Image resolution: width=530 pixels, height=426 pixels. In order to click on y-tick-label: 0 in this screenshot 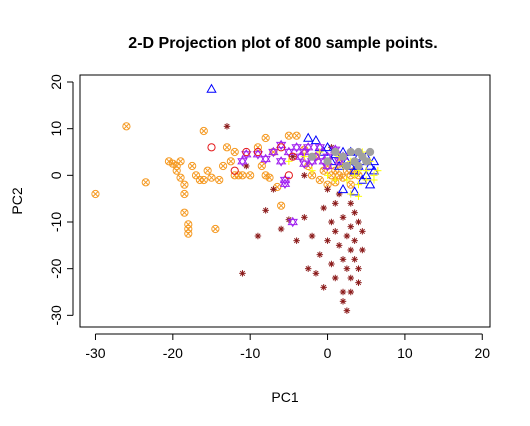, I will do `click(56, 175)`.